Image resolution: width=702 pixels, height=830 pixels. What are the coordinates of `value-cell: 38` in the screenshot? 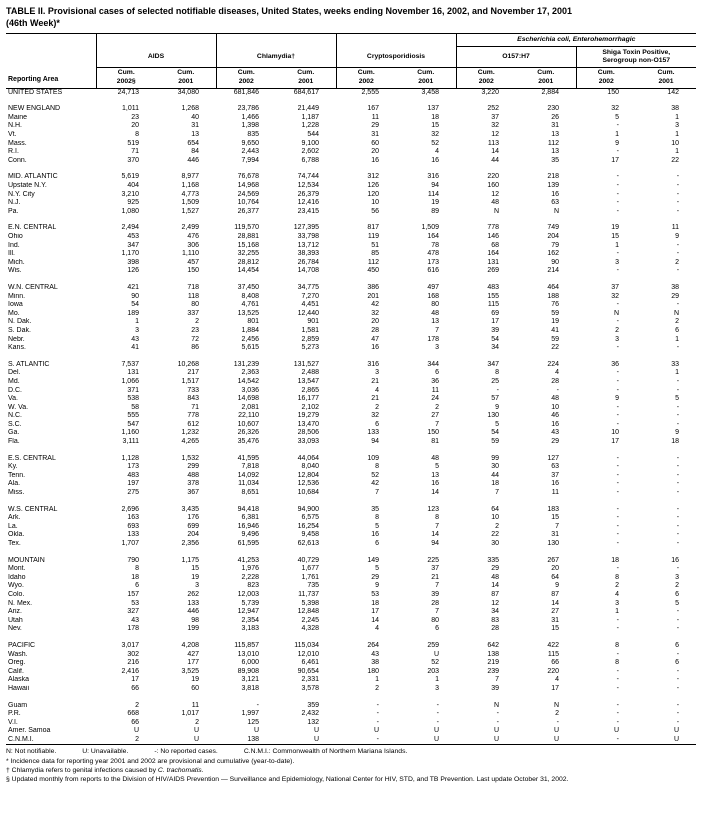 It's located at (675, 287).